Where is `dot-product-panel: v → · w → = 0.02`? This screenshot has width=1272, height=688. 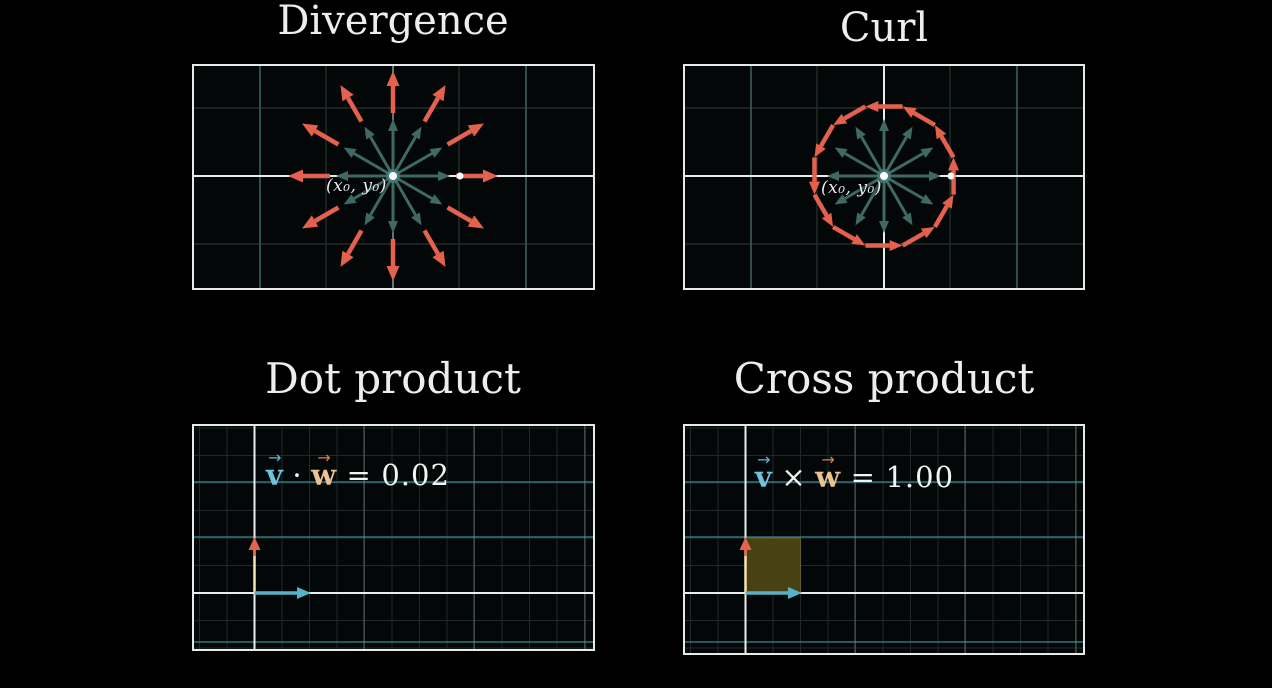
dot-product-panel: v → · w → = 0.02 is located at coordinates (393, 537).